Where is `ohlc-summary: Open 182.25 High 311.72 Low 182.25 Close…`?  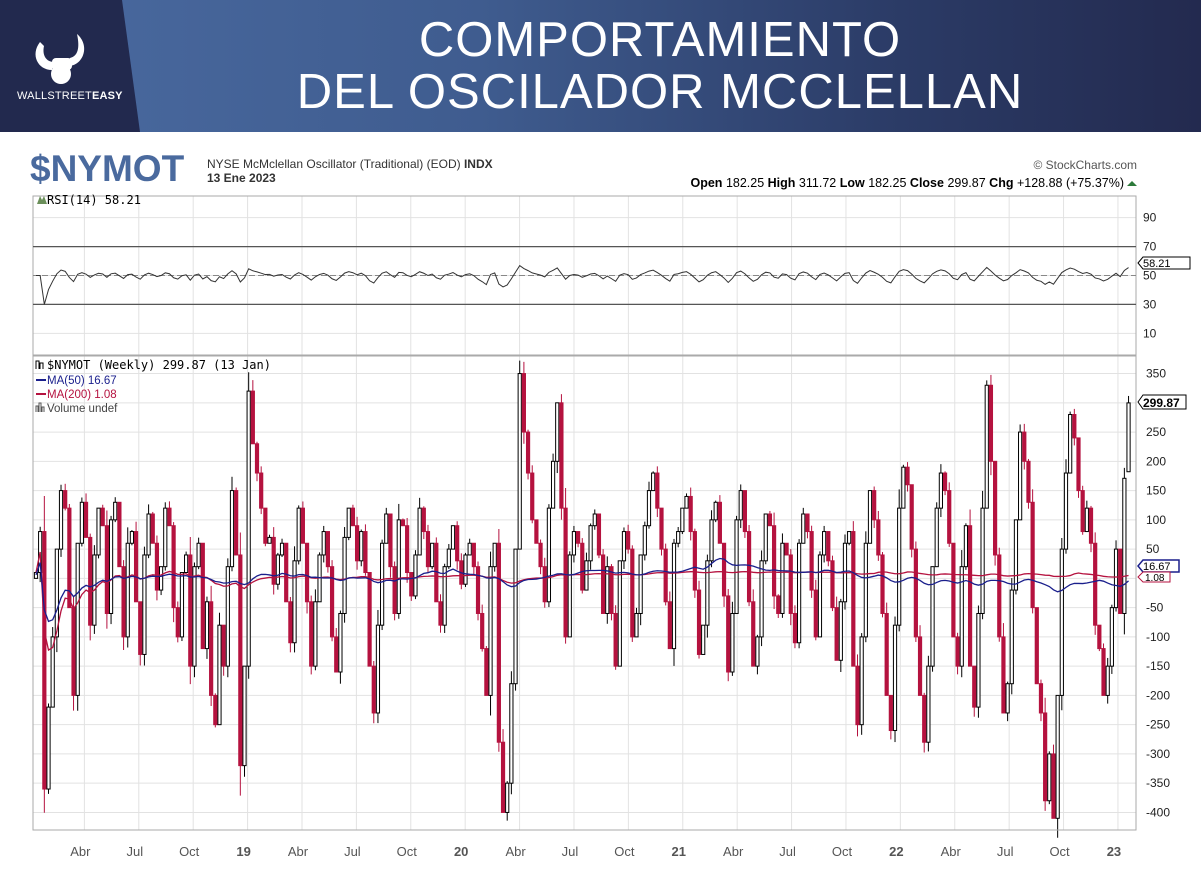 ohlc-summary: Open 182.25 High 311.72 Low 182.25 Close… is located at coordinates (908, 183).